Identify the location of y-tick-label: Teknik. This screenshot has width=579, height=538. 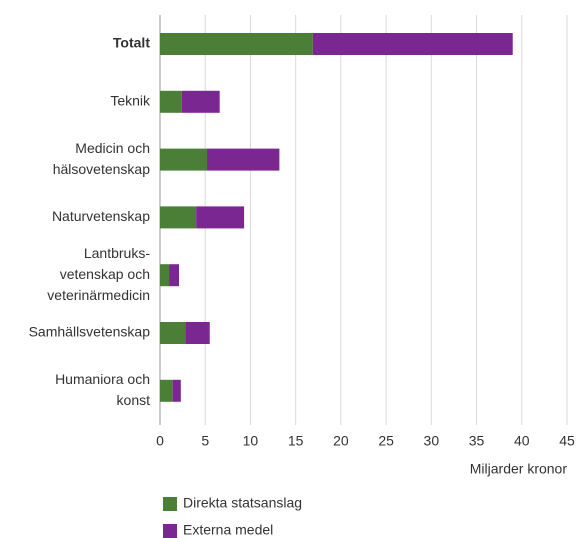
(130, 101).